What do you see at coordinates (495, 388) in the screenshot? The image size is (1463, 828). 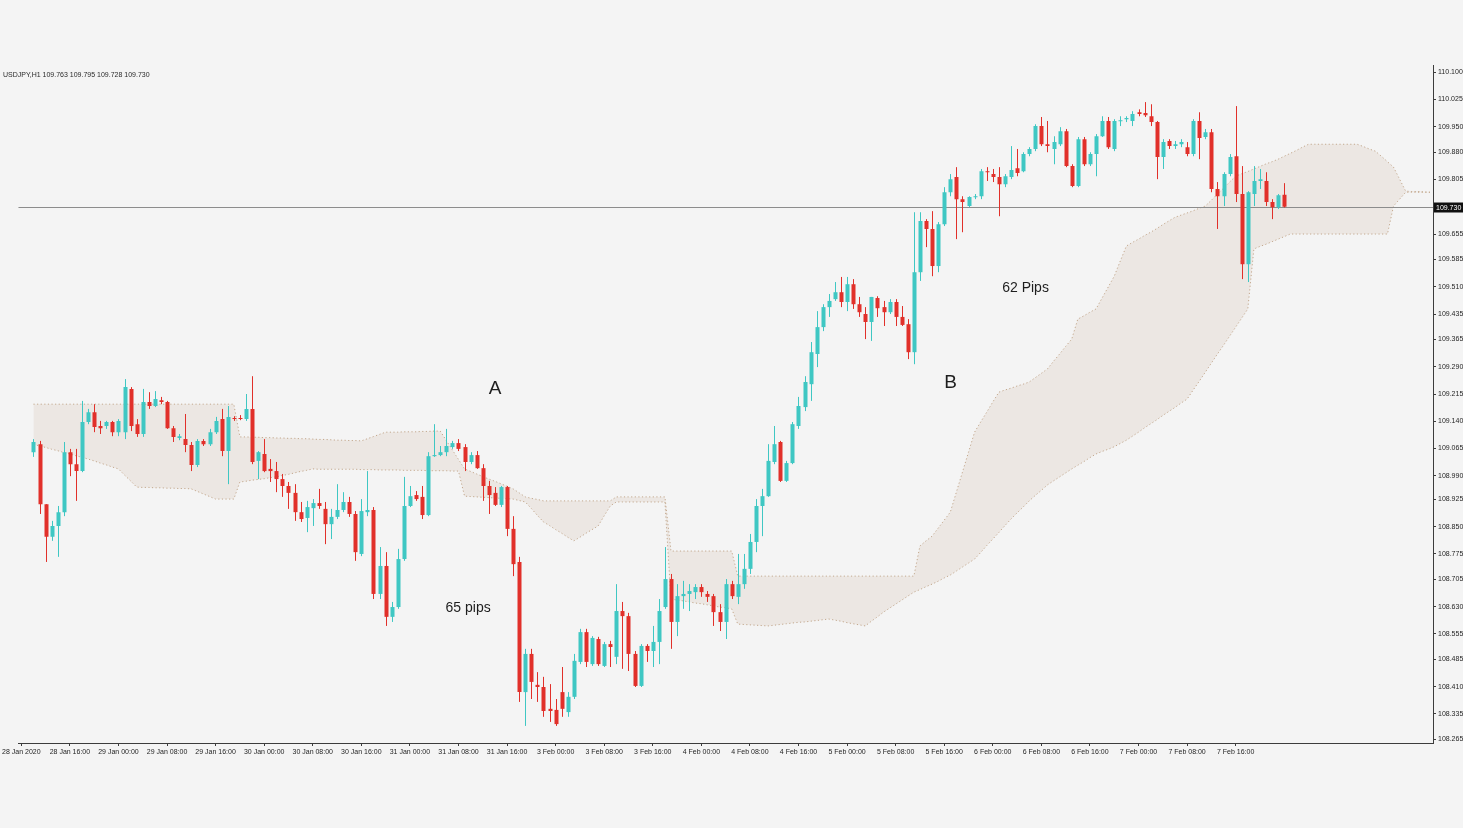 I see `annotation: A` at bounding box center [495, 388].